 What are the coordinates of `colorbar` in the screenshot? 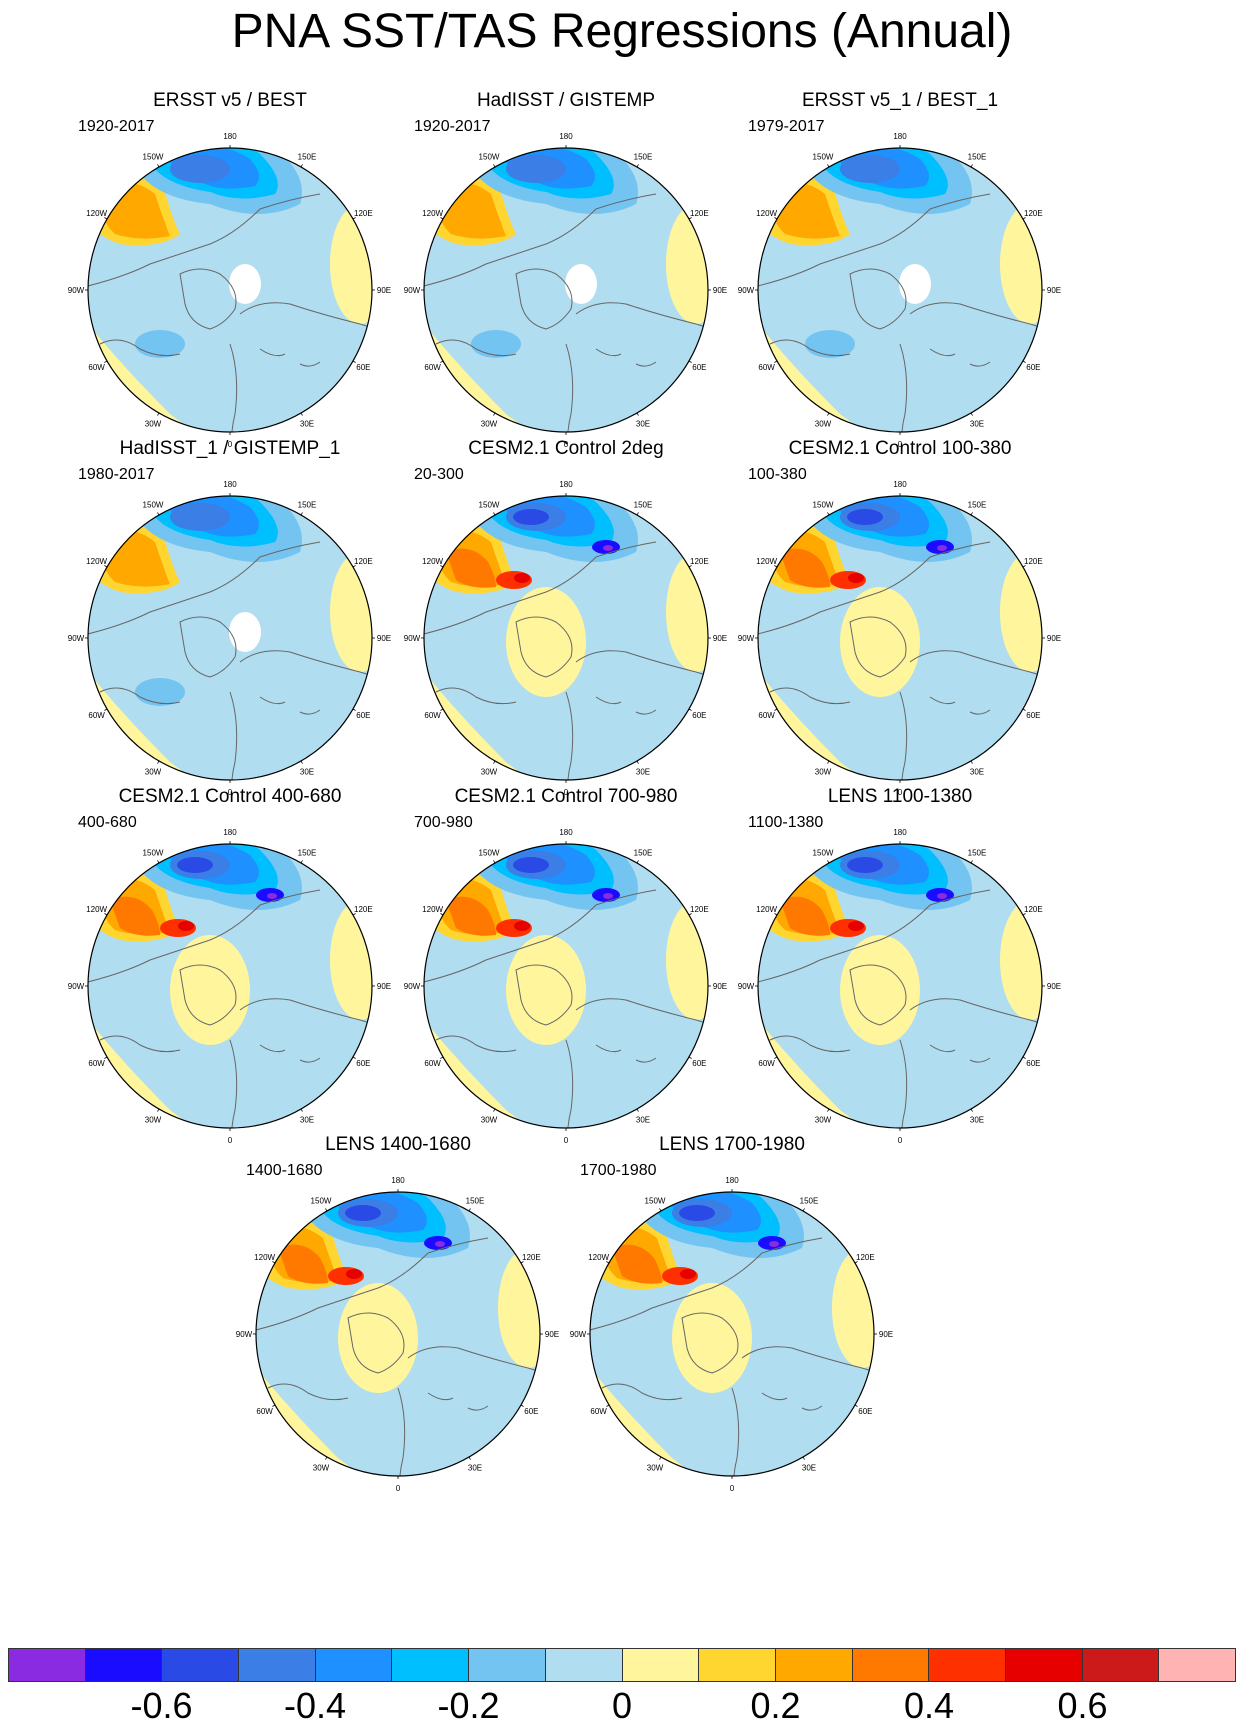 It's located at (622, 1665).